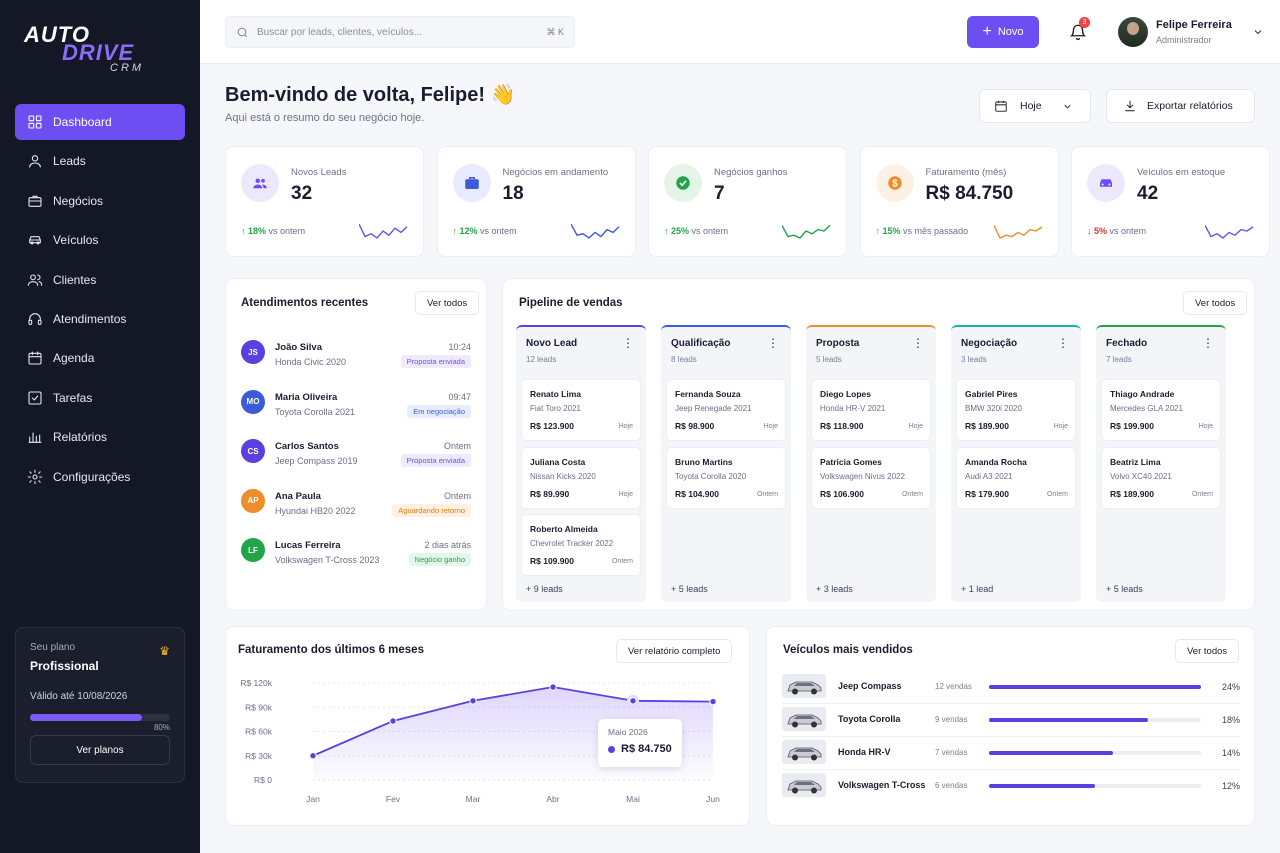 The width and height of the screenshot is (1280, 853). I want to click on stat-delta-value: 25%, so click(680, 231).